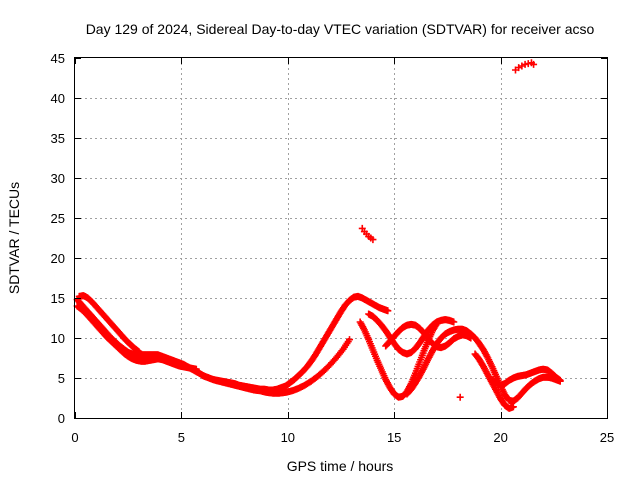 This screenshot has height=480, width=640. Describe the element at coordinates (58, 258) in the screenshot. I see `y-tick-label: 20` at that location.